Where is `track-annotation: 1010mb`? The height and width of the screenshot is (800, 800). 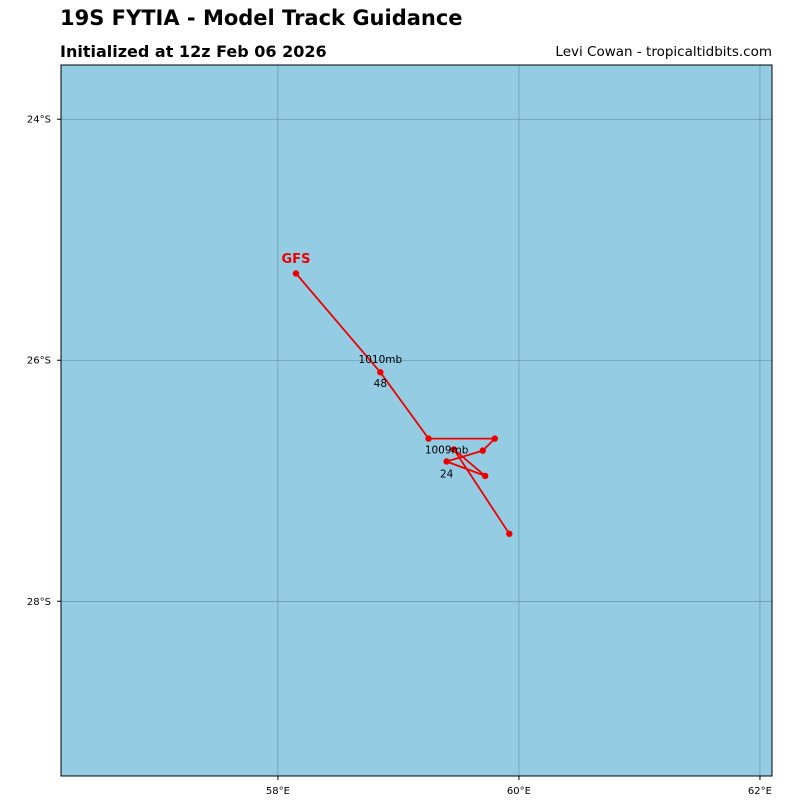 track-annotation: 1010mb is located at coordinates (381, 360).